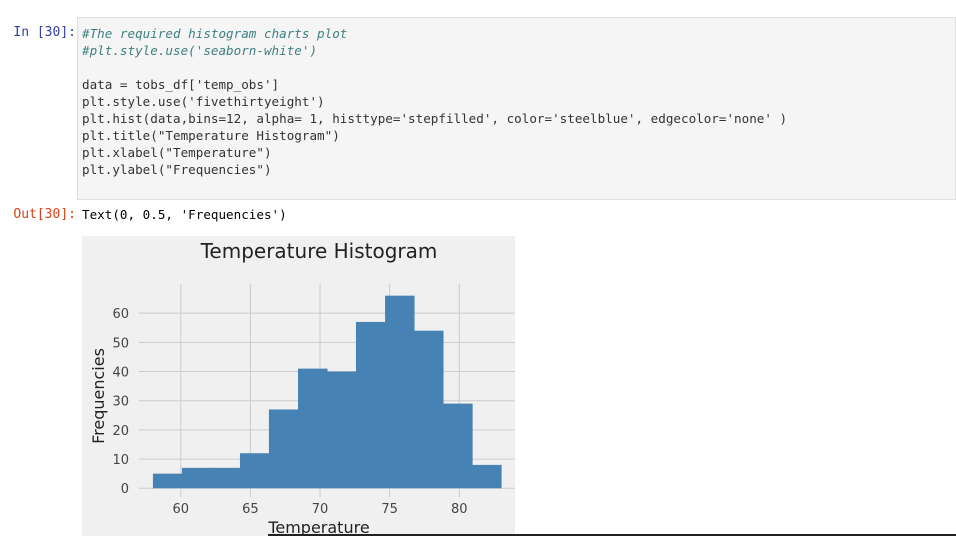  I want to click on bars-layer, so click(327, 392).